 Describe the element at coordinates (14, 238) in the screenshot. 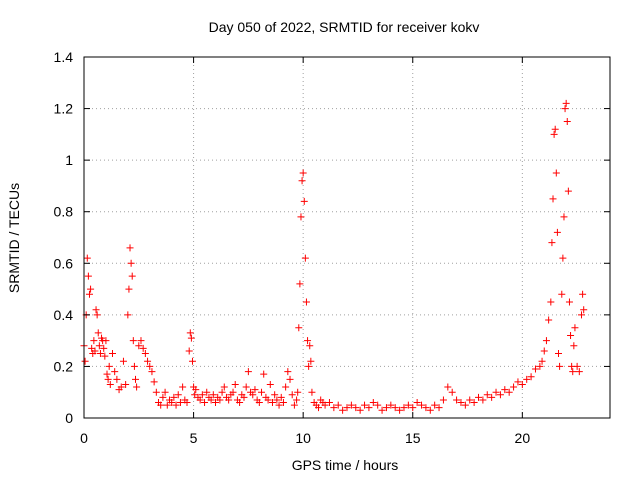

I see `y-axis-title: SRMTID / TECUs` at that location.